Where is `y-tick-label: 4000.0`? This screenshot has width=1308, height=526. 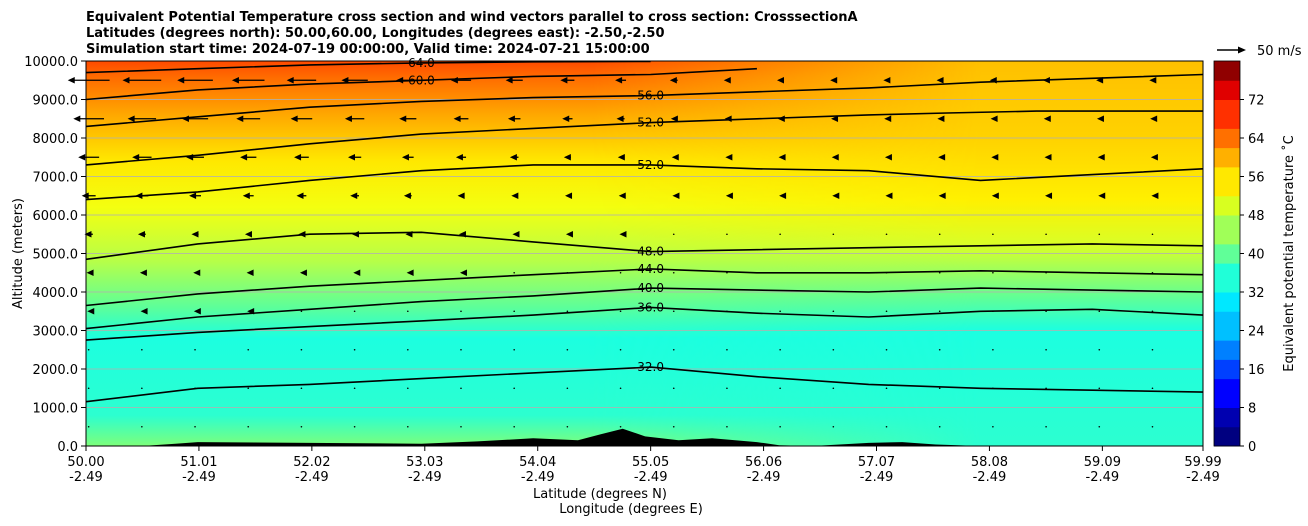 y-tick-label: 4000.0 is located at coordinates (56, 293).